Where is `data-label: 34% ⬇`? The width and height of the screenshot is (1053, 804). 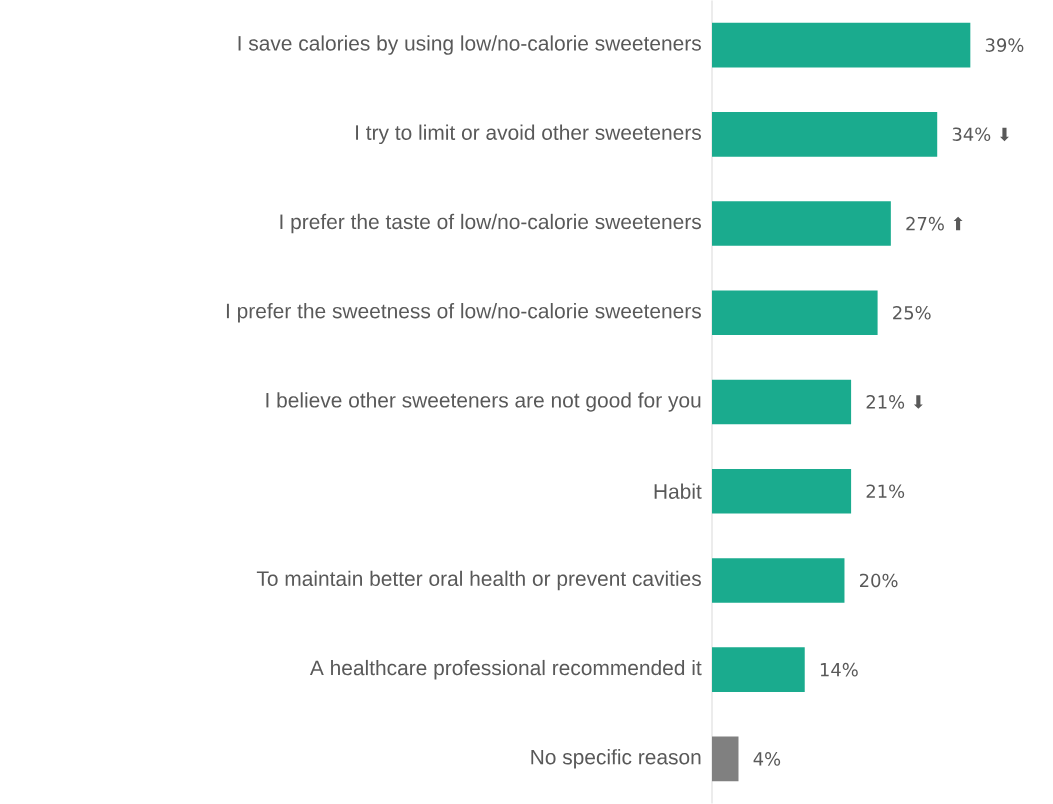
data-label: 34% ⬇ is located at coordinates (980, 134).